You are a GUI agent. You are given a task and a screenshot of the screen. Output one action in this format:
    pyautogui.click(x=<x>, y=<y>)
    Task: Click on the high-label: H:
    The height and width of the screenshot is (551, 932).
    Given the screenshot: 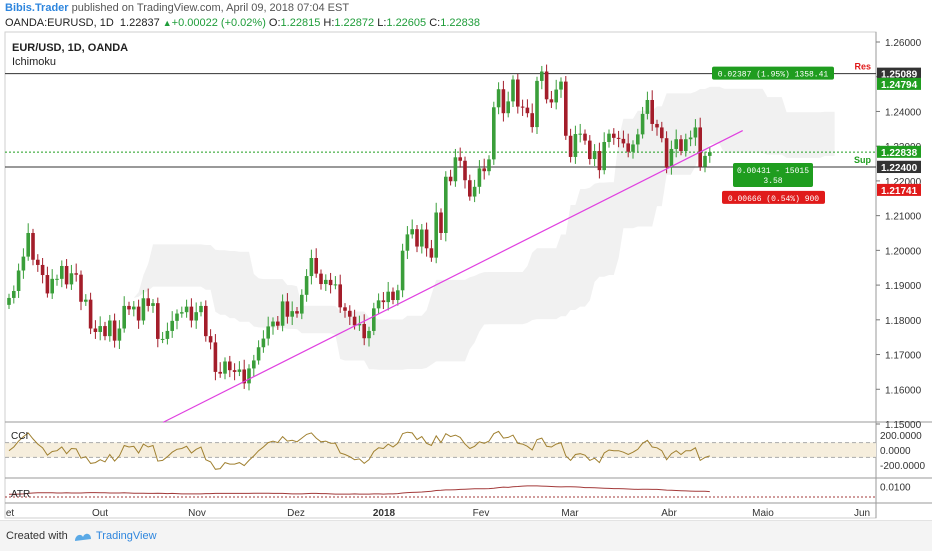 What is the action you would take?
    pyautogui.click(x=329, y=23)
    